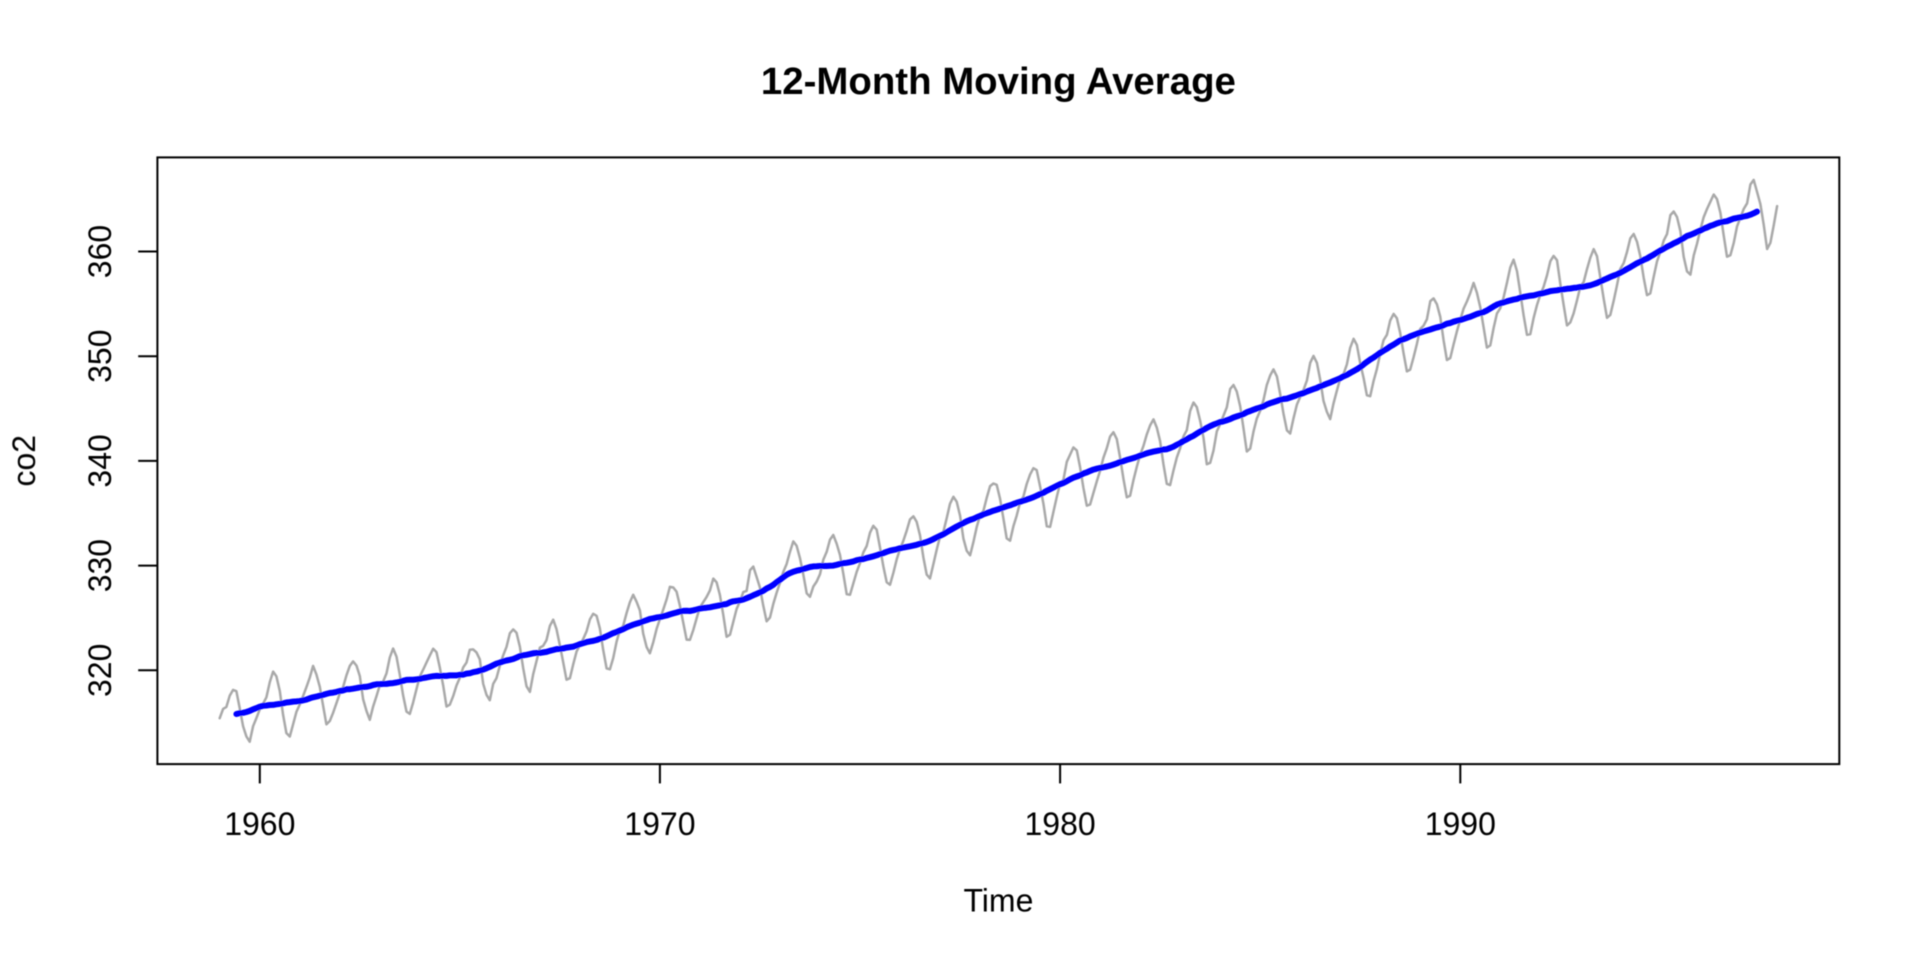 This screenshot has height=960, width=1920. Describe the element at coordinates (100, 460) in the screenshot. I see `svg-text: 340` at that location.